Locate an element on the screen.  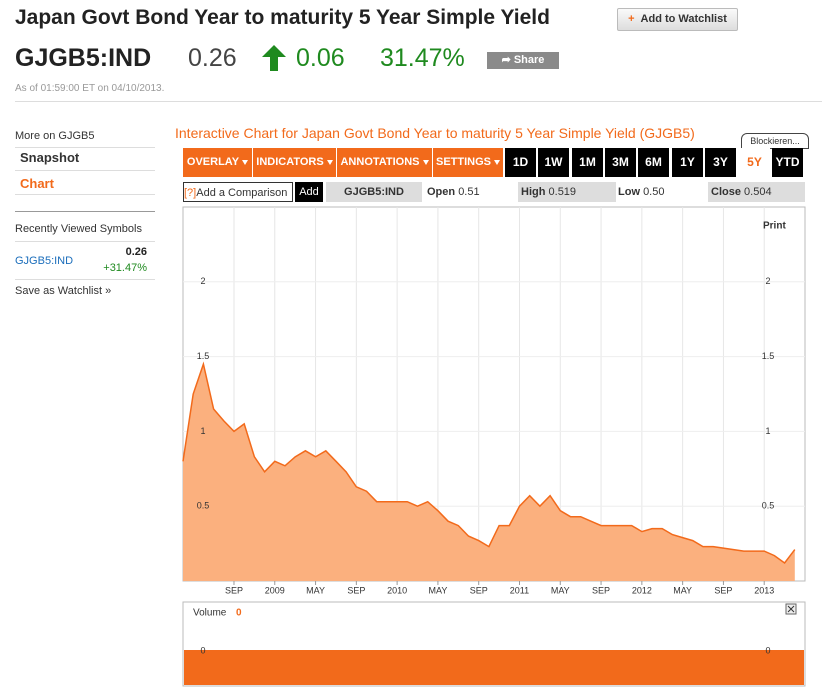
add-button: Add is located at coordinates (309, 192).